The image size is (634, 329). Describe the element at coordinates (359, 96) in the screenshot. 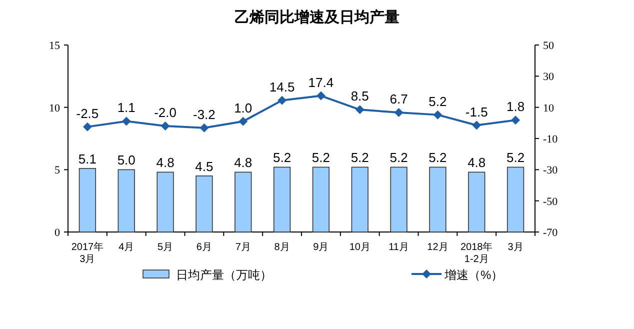

I see `data-label: 8.5` at that location.